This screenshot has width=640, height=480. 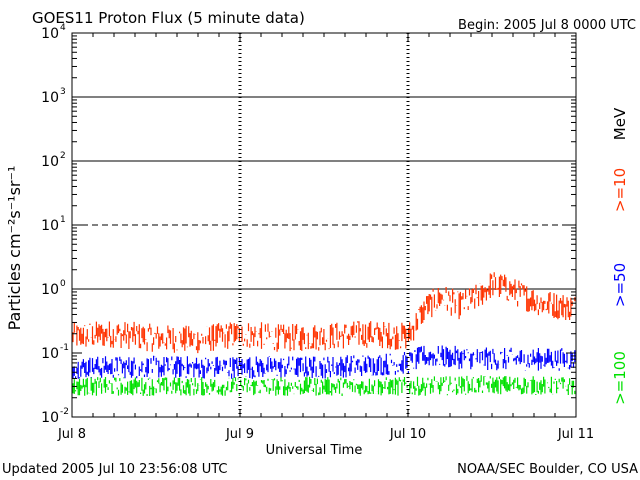 I want to click on x-tick-label: Jul 8, so click(x=71, y=434).